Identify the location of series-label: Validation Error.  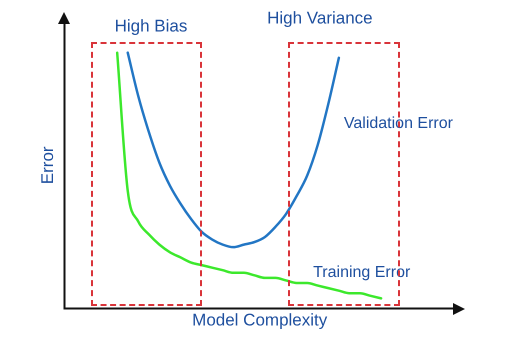
(399, 123).